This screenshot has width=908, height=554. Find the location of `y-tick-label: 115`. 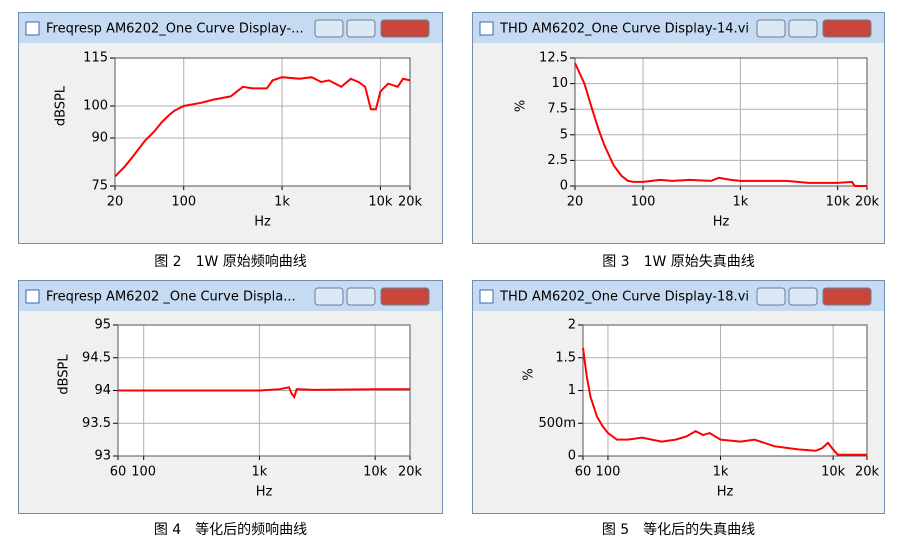

y-tick-label: 115 is located at coordinates (95, 58).